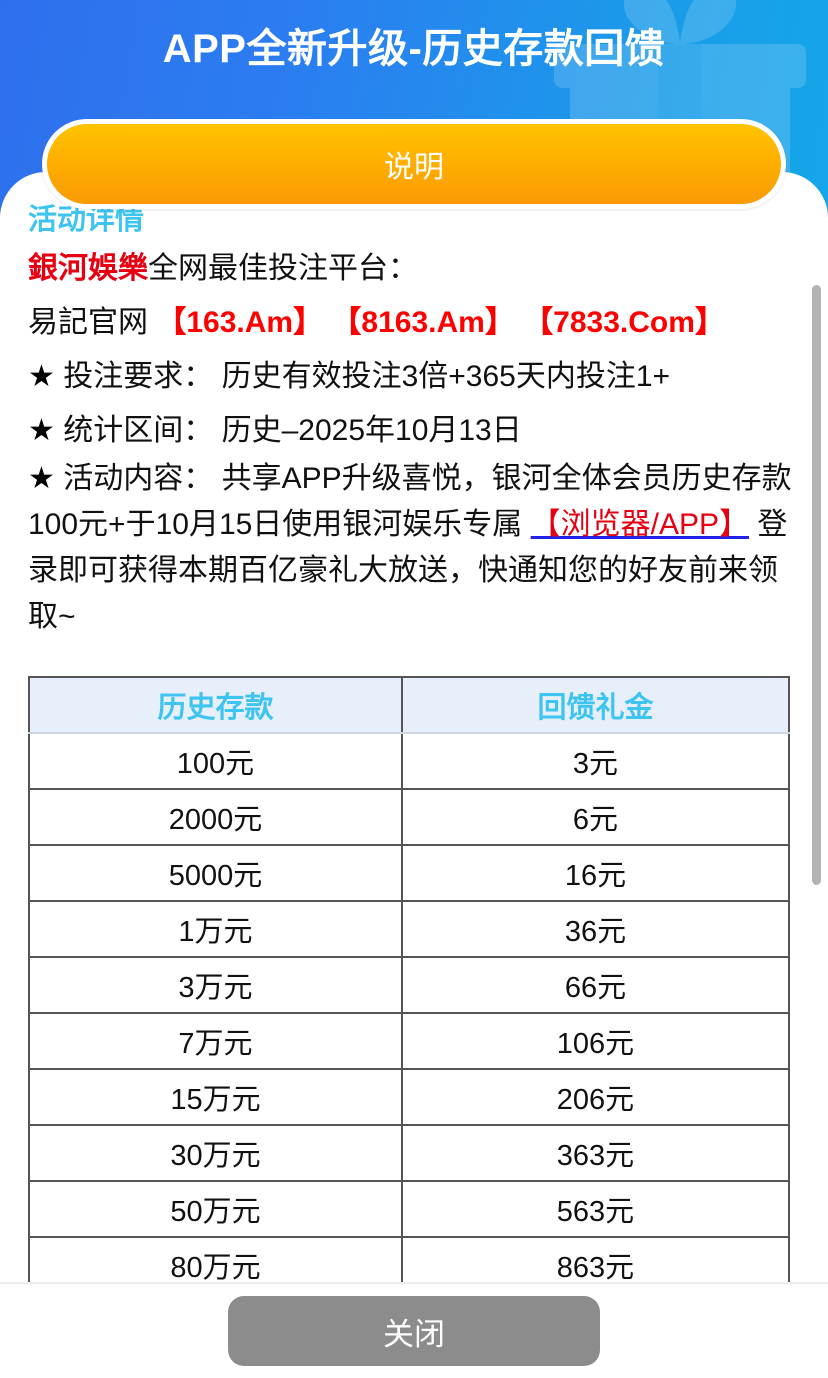 The height and width of the screenshot is (1378, 828). What do you see at coordinates (215, 705) in the screenshot?
I see `column-header-deposit: 历史存款` at bounding box center [215, 705].